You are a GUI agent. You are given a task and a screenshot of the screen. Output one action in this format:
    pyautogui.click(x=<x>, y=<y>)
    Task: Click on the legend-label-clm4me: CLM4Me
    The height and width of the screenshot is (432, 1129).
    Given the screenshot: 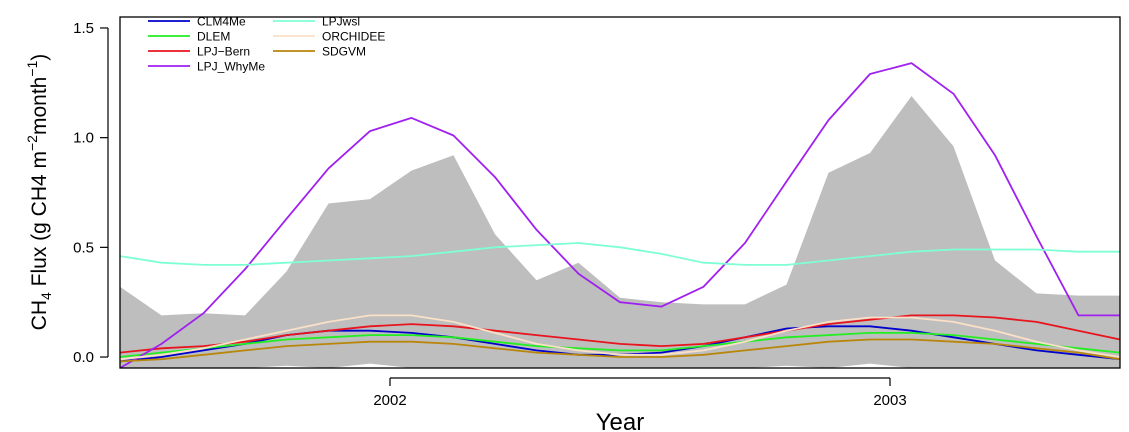 What is the action you would take?
    pyautogui.click(x=221, y=22)
    